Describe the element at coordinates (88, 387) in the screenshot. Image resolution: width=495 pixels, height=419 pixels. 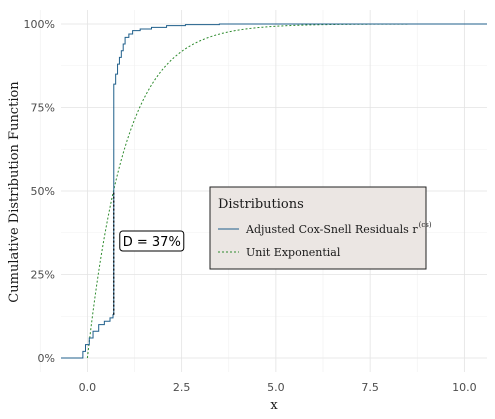
I see `x-tick-label: 0.0` at that location.